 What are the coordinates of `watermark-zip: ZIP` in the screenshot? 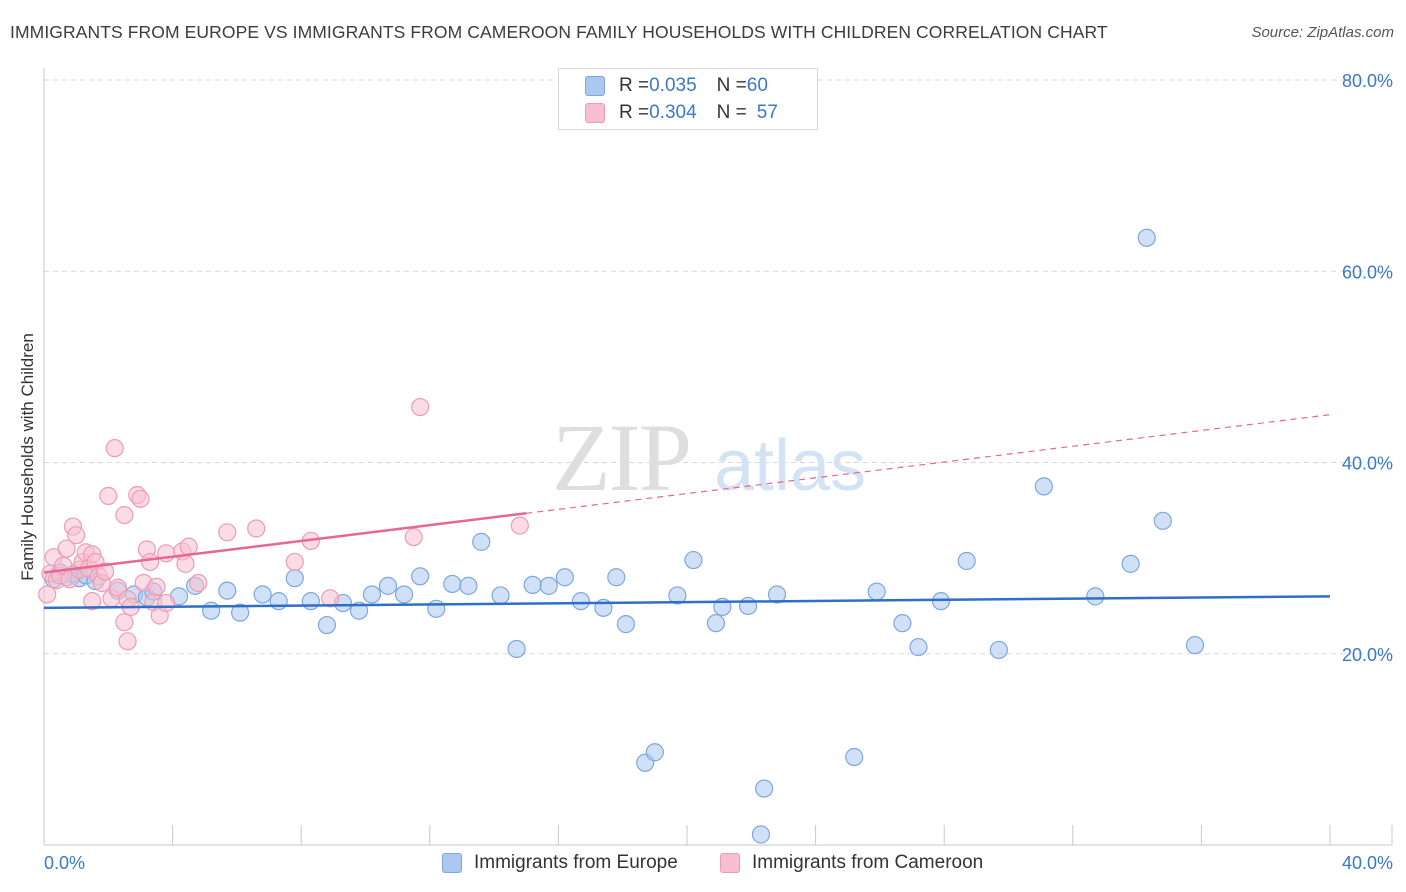 It's located at (621, 457).